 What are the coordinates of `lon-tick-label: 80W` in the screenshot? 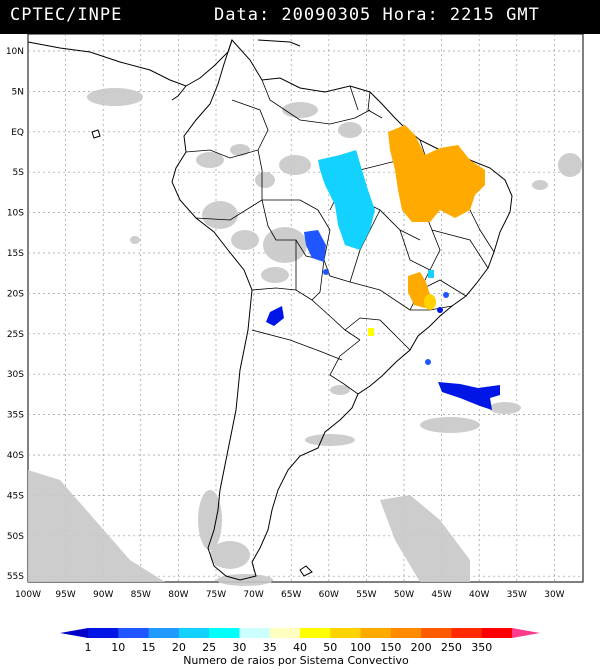 It's located at (178, 595).